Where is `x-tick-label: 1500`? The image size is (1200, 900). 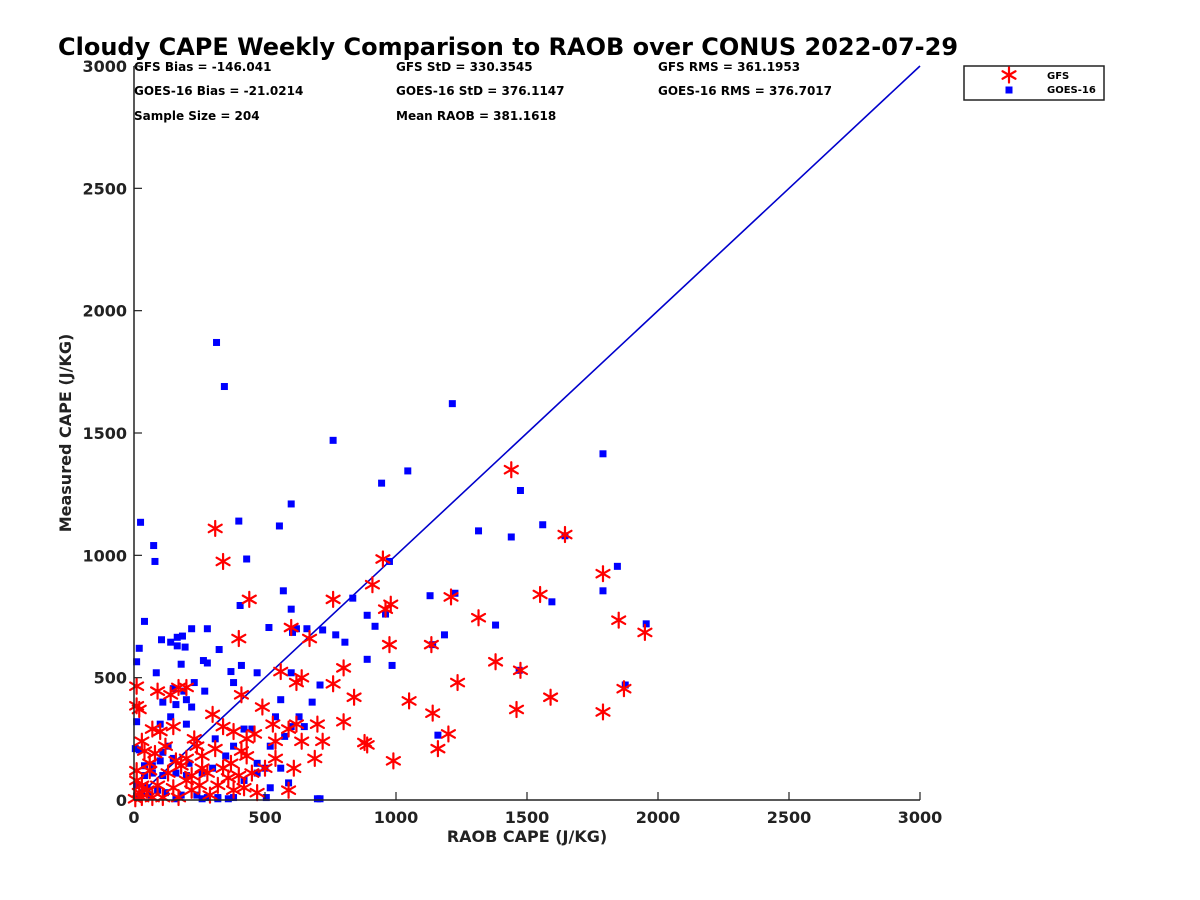
x-tick-label: 1500 is located at coordinates (527, 817).